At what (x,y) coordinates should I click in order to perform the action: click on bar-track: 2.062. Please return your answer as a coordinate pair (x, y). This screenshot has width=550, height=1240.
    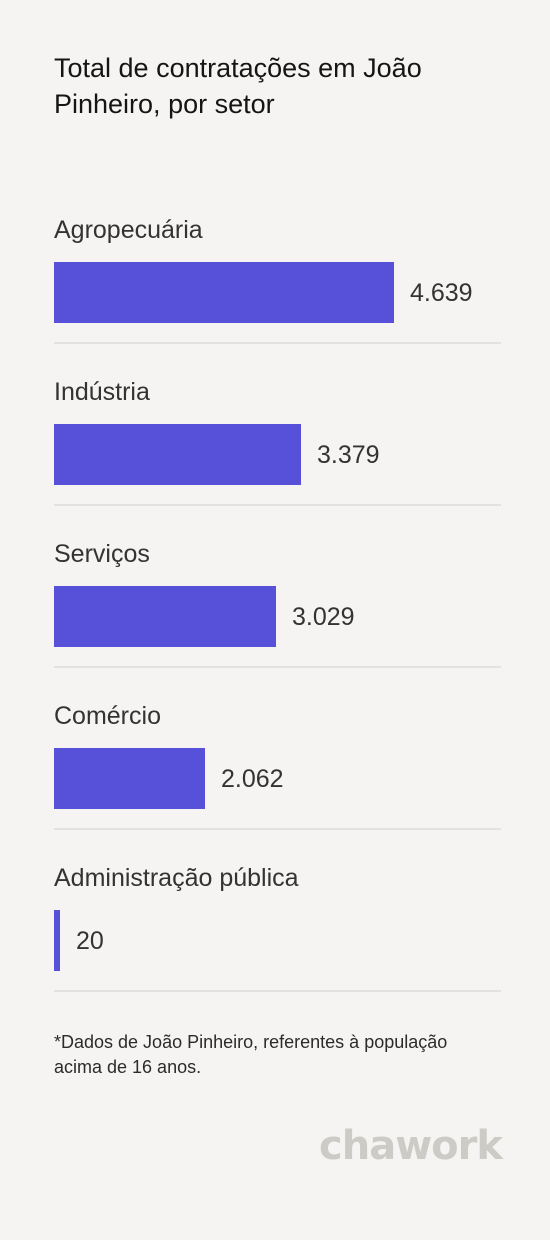
    Looking at the image, I should click on (277, 778).